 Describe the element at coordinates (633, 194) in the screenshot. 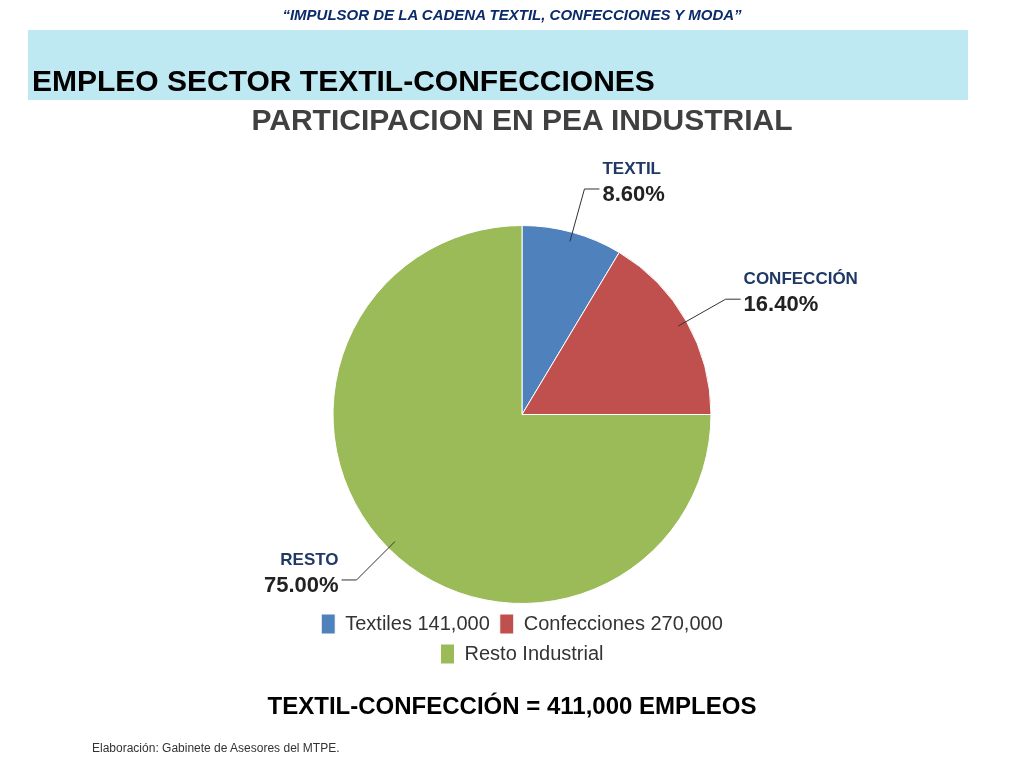

I see `data-label: 8.60%` at that location.